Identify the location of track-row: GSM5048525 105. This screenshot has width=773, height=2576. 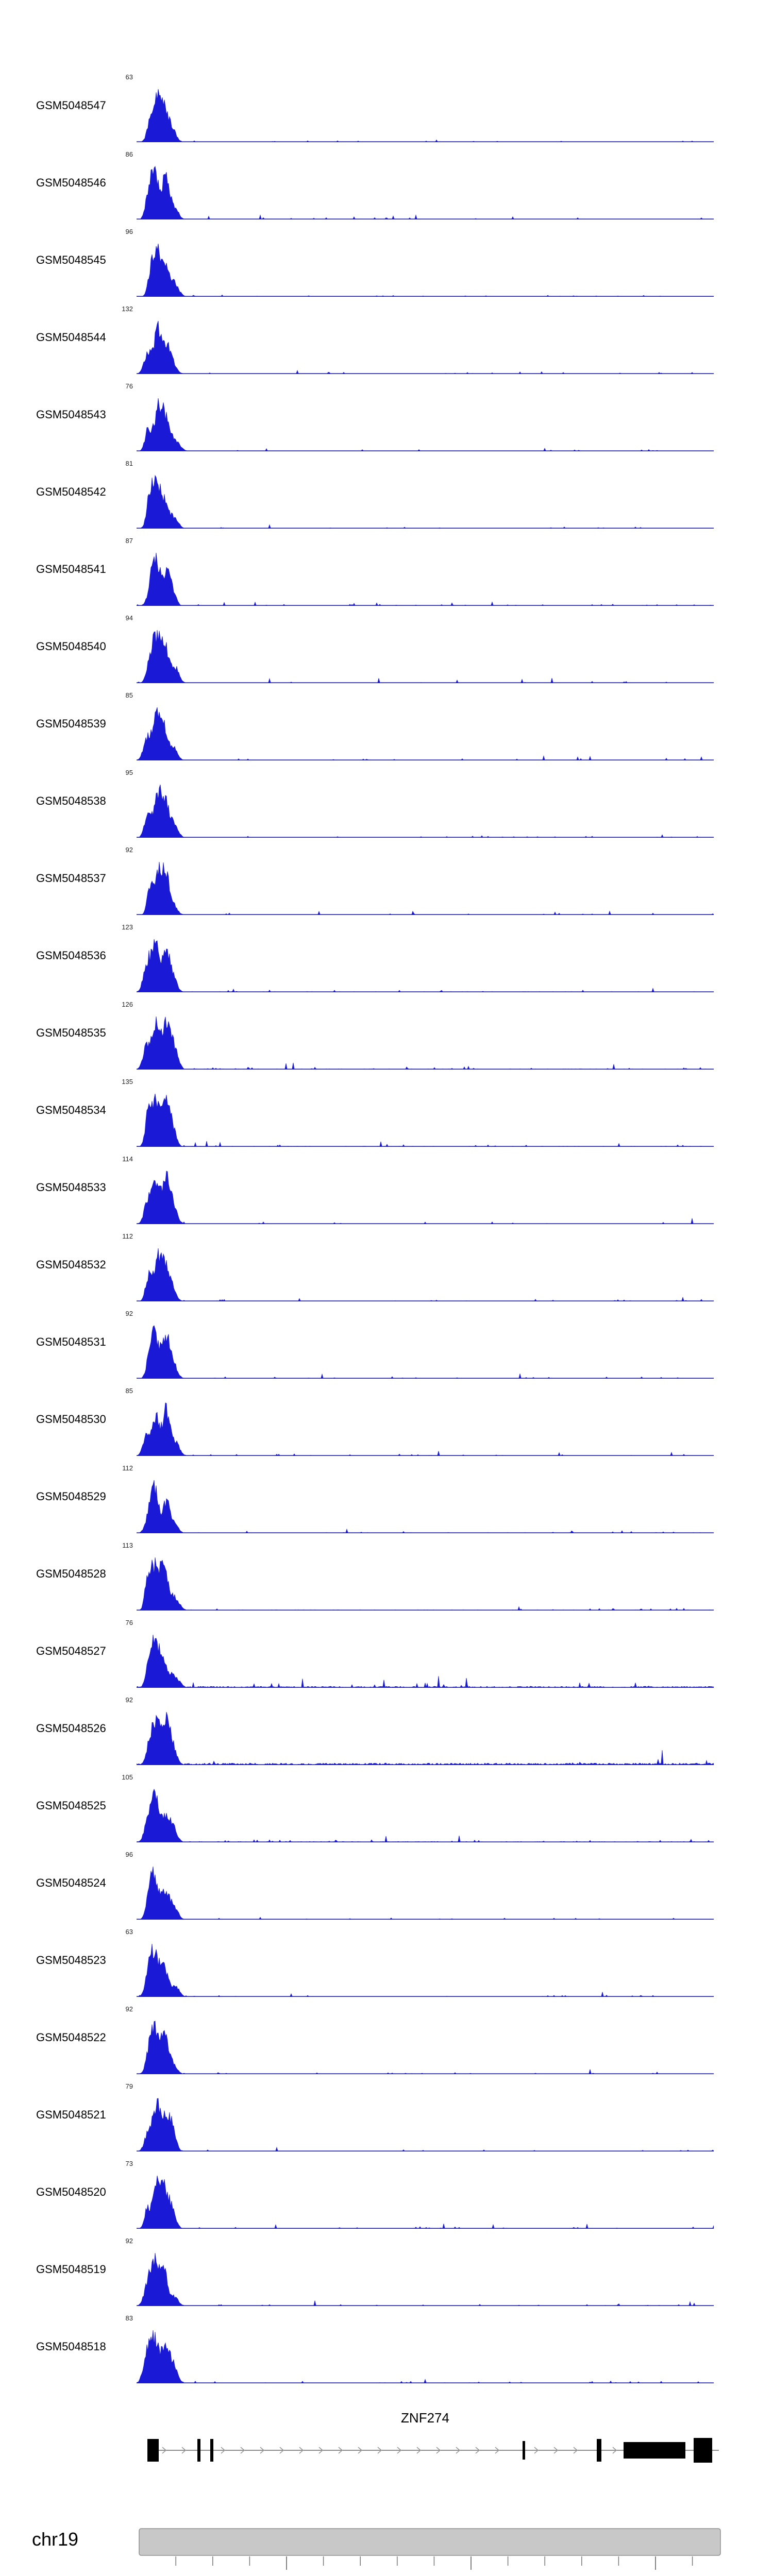
(386, 1805).